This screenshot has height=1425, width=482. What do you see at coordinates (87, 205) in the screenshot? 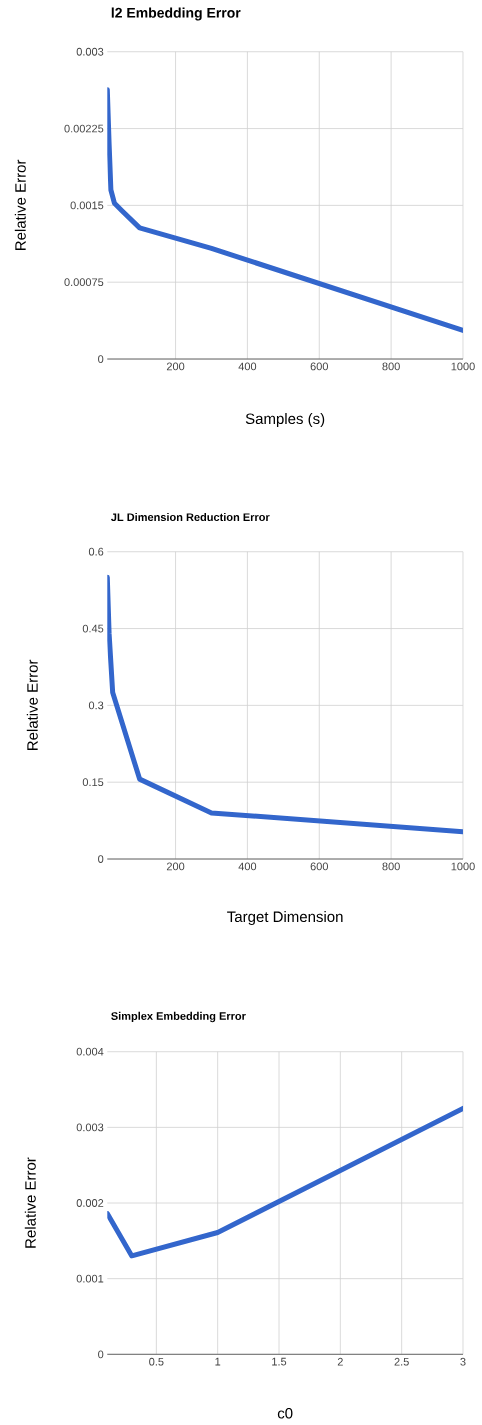
I see `y-tick-label: 0.0015` at bounding box center [87, 205].